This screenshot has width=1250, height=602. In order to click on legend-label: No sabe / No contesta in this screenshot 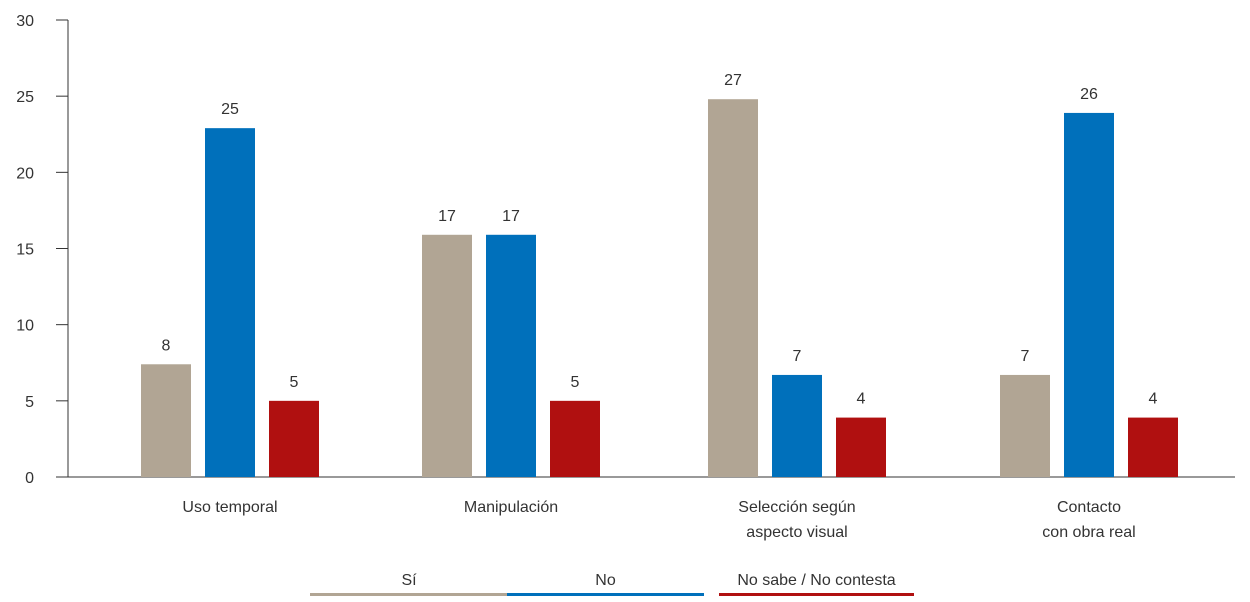, I will do `click(816, 580)`.